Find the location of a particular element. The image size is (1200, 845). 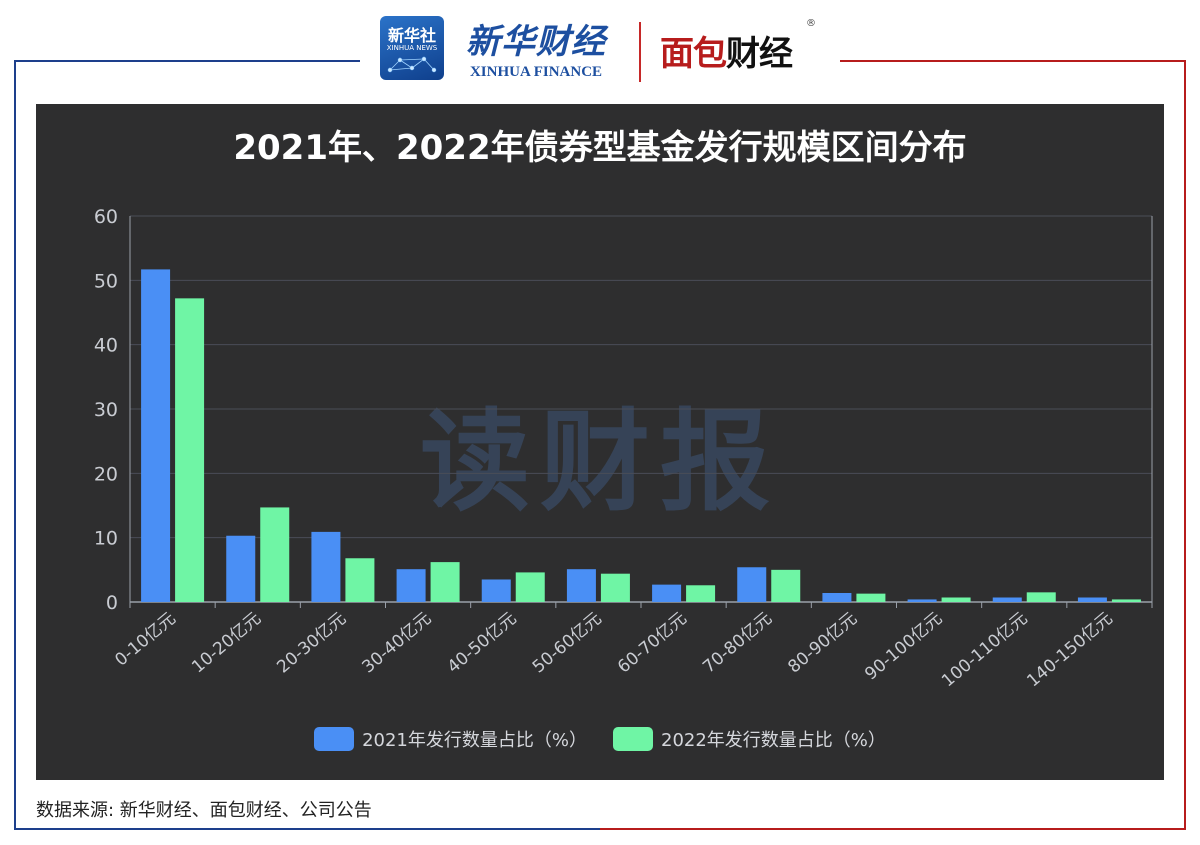

y-tick-label: 10 is located at coordinates (106, 539).